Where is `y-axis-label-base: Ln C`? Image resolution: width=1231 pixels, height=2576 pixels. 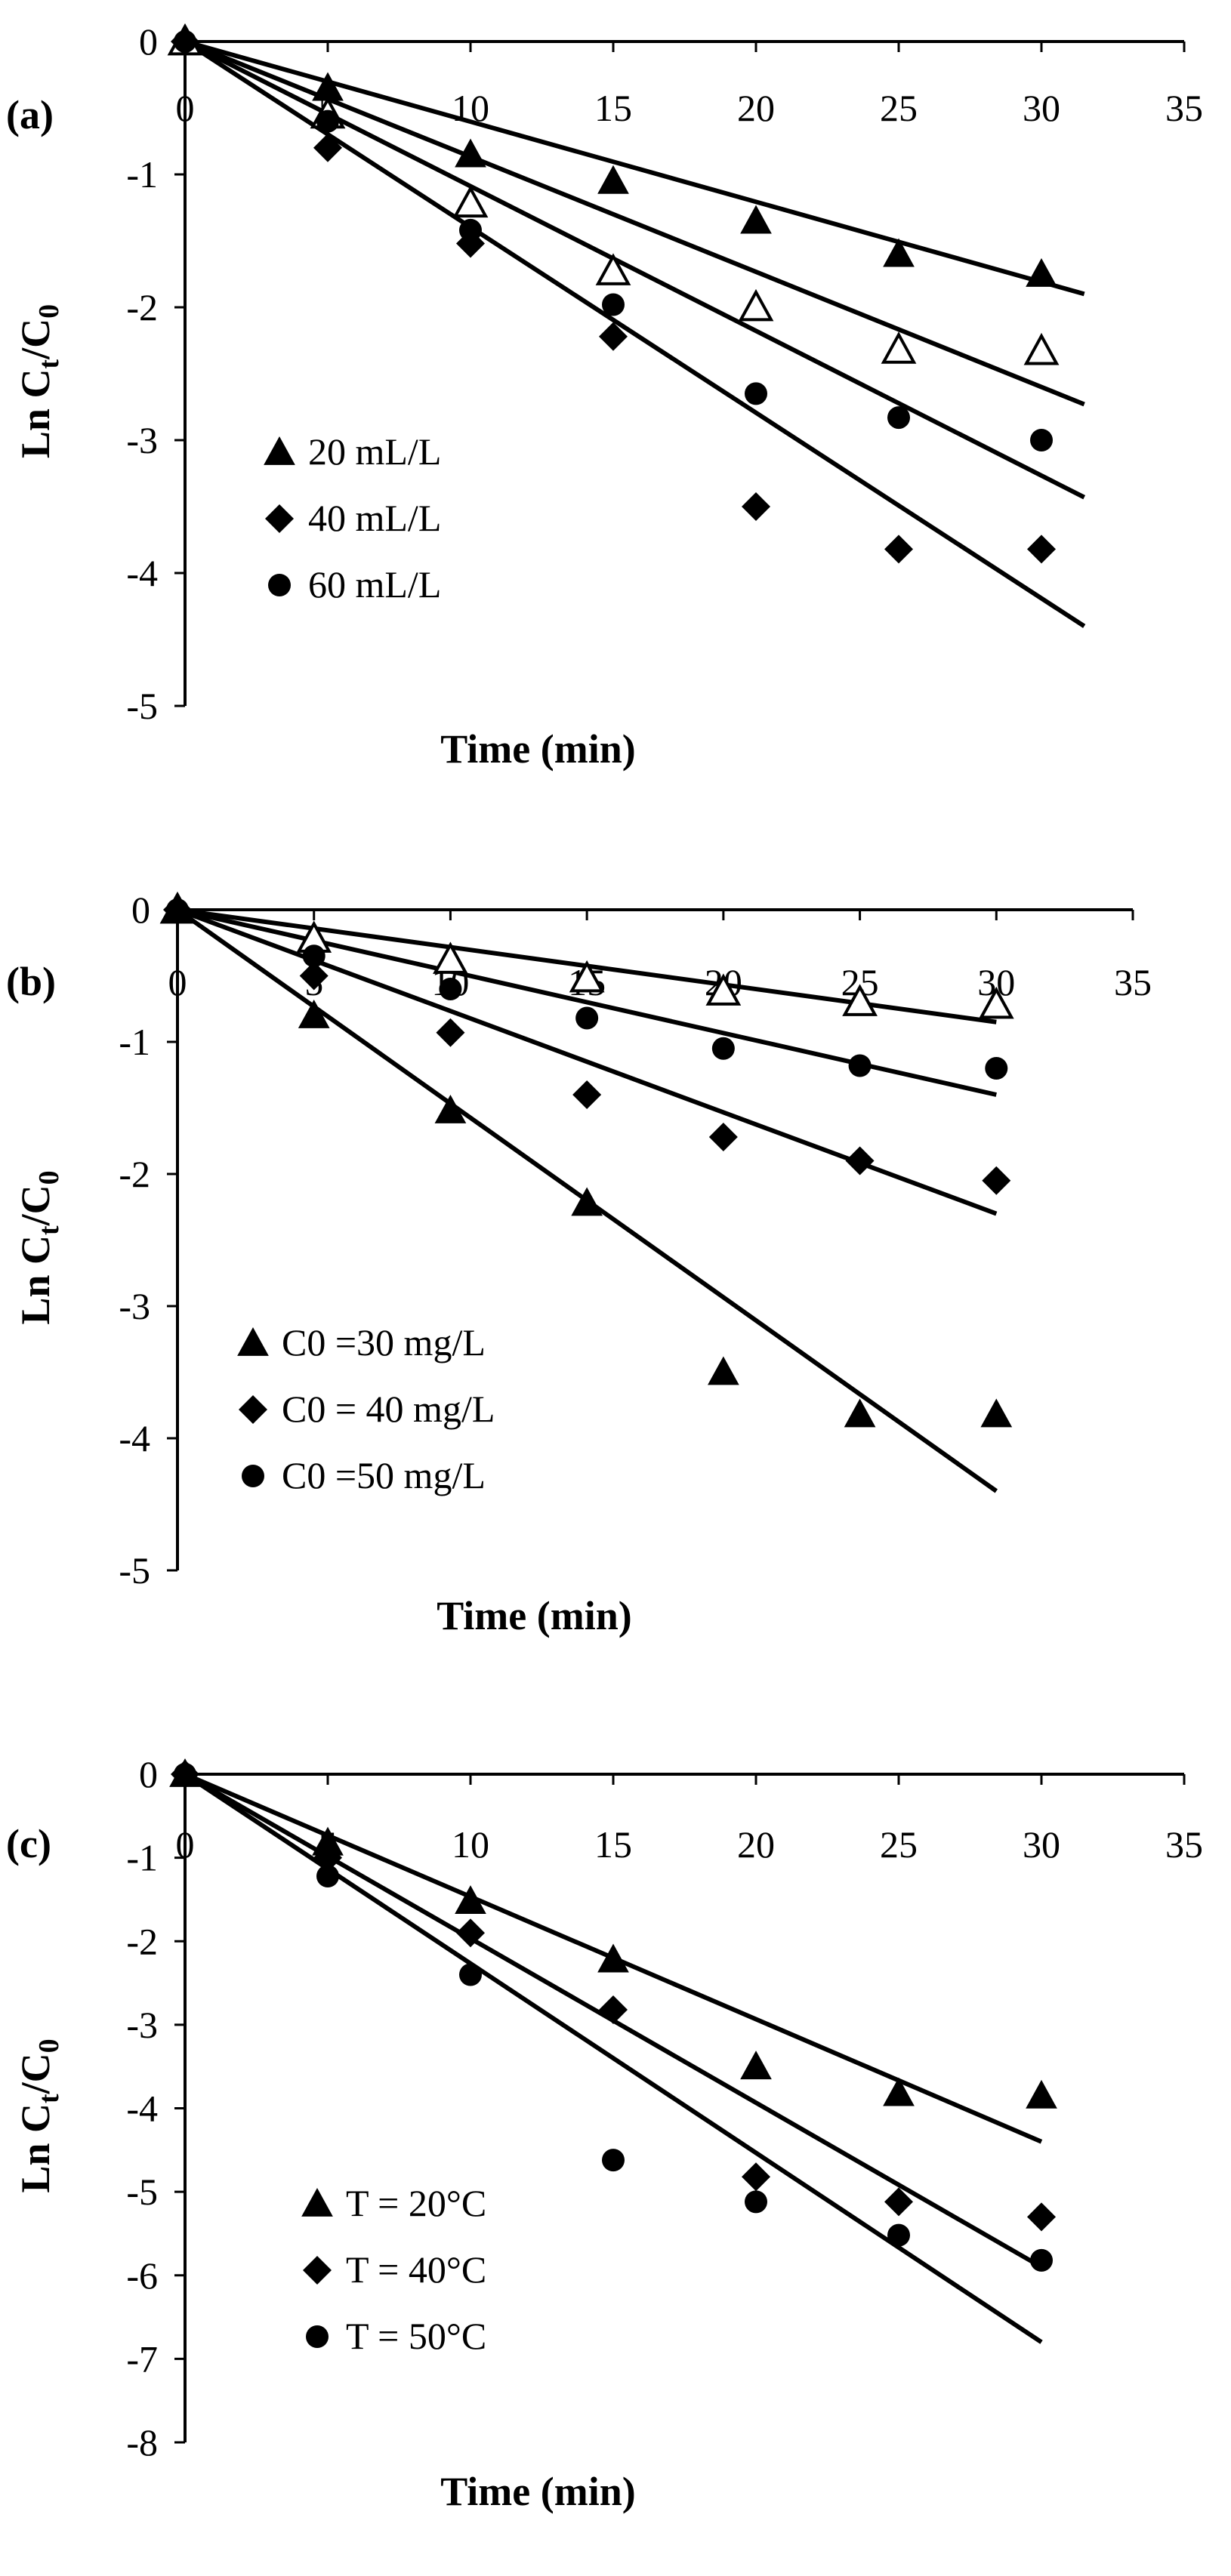 y-axis-label-base: Ln C is located at coordinates (35, 1280).